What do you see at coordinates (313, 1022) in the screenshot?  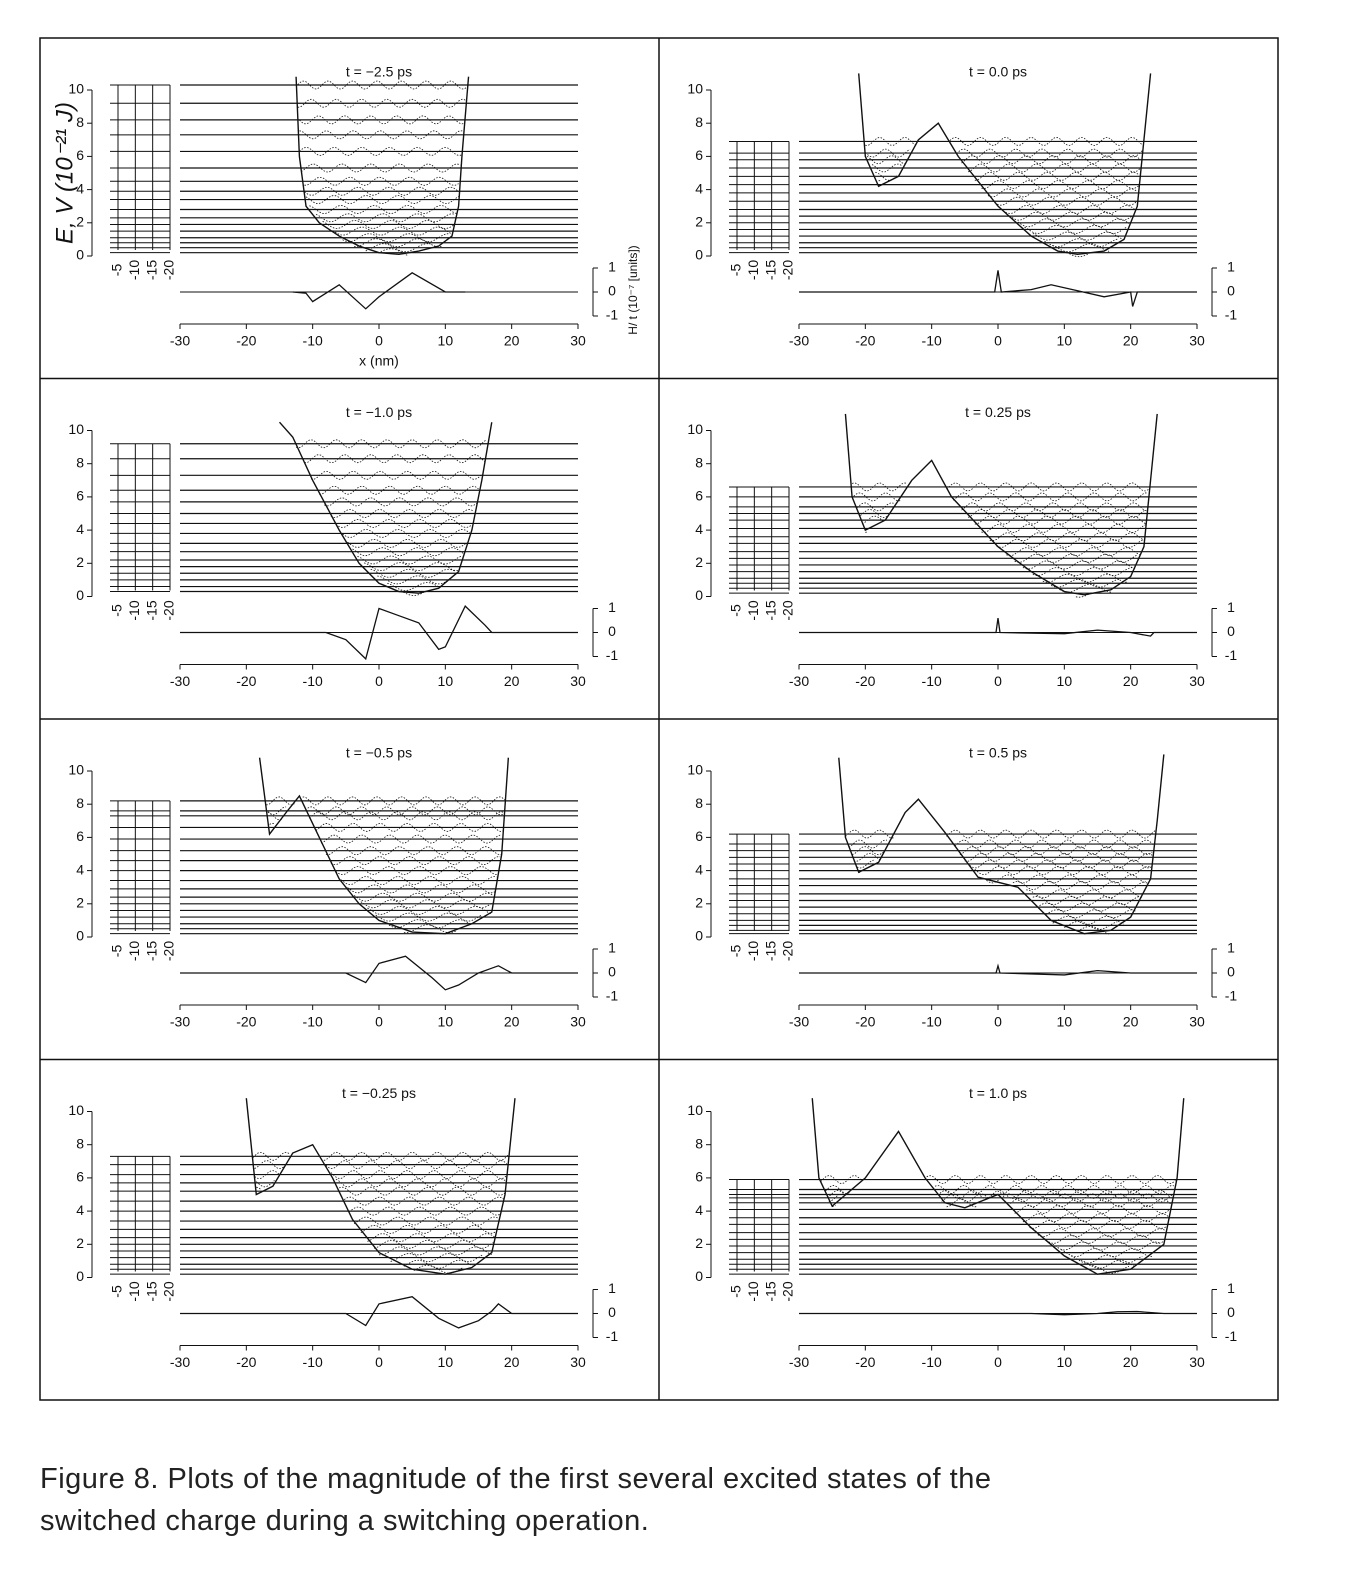 I see `x-tick-label: -10` at bounding box center [313, 1022].